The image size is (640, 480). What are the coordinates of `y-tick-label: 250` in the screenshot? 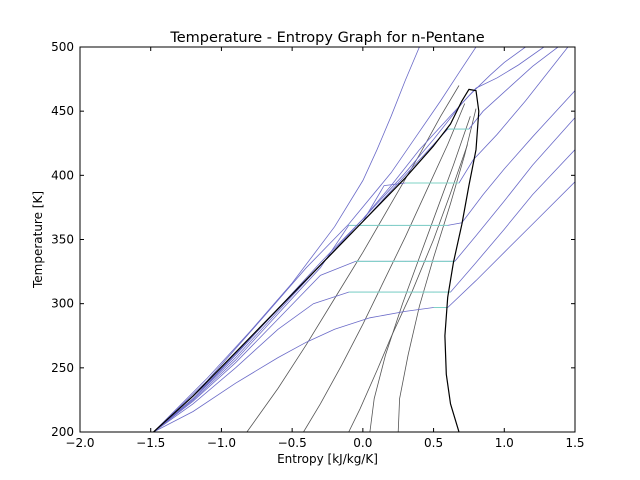 It's located at (62, 368).